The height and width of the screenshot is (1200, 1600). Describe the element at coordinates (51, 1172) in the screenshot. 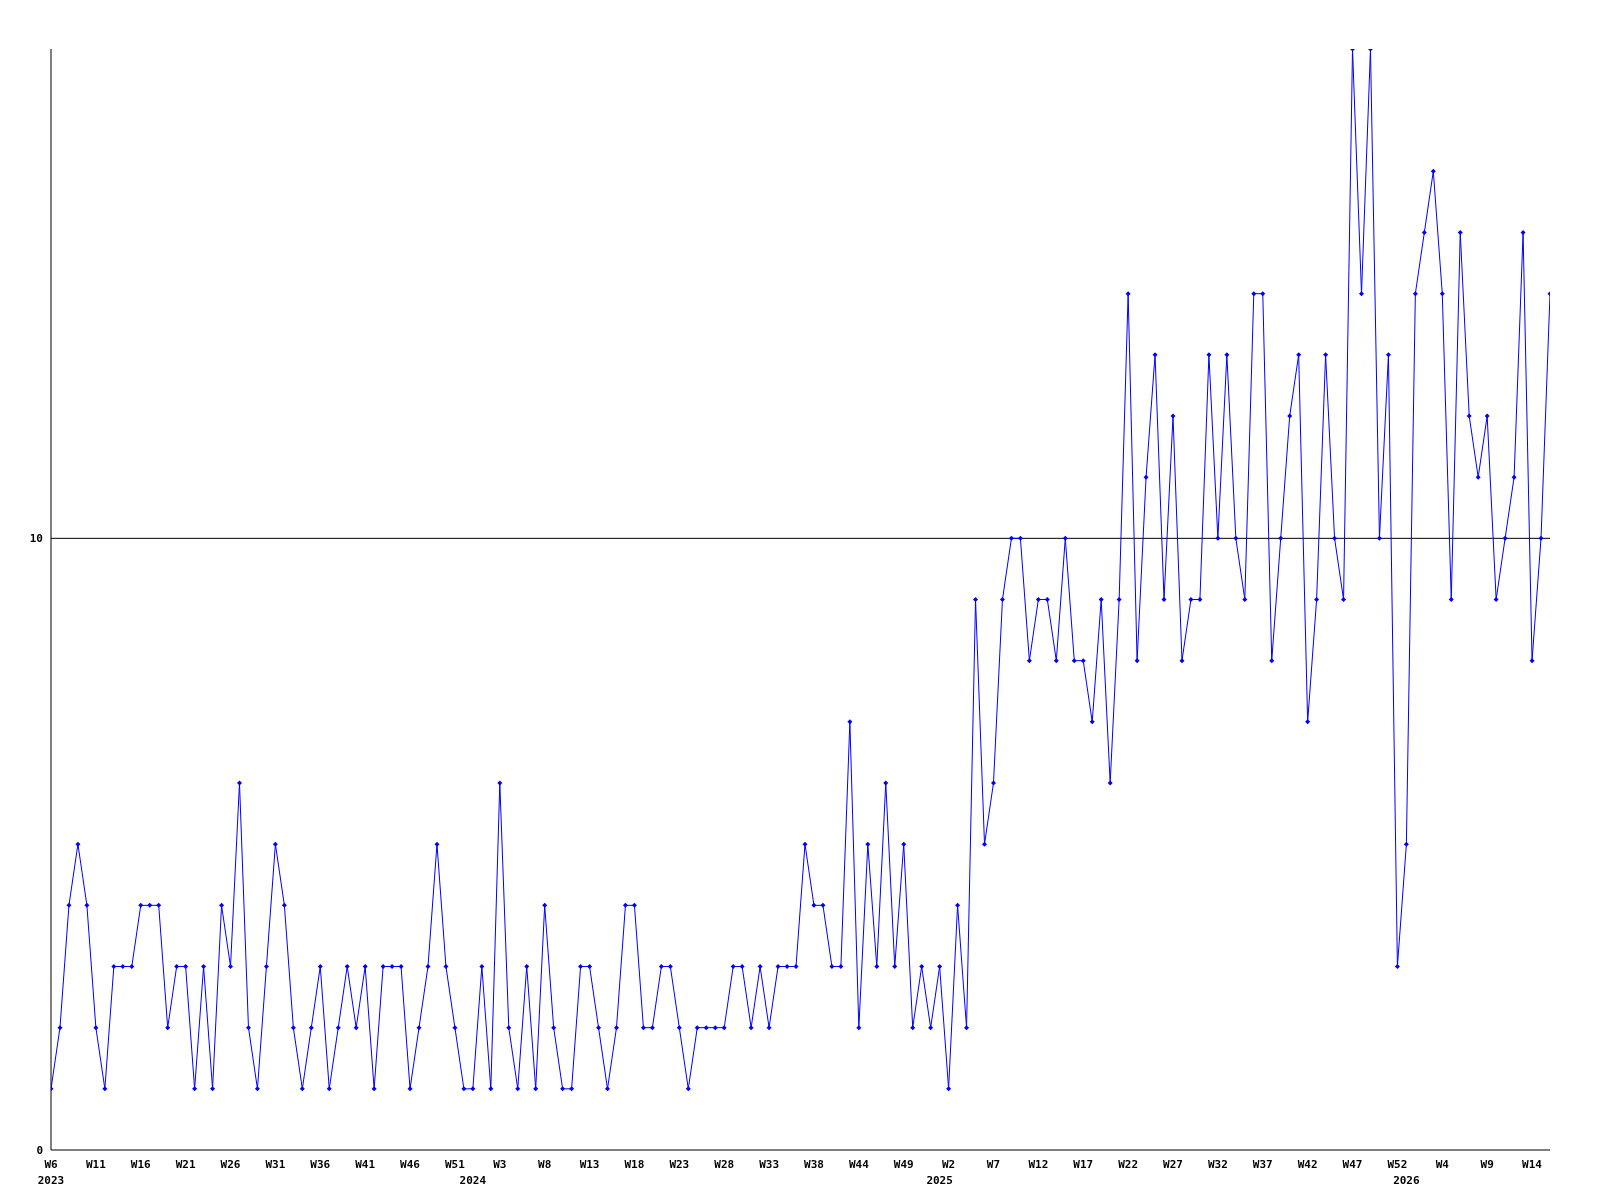

I see `x-tick-label: W6 2023` at that location.